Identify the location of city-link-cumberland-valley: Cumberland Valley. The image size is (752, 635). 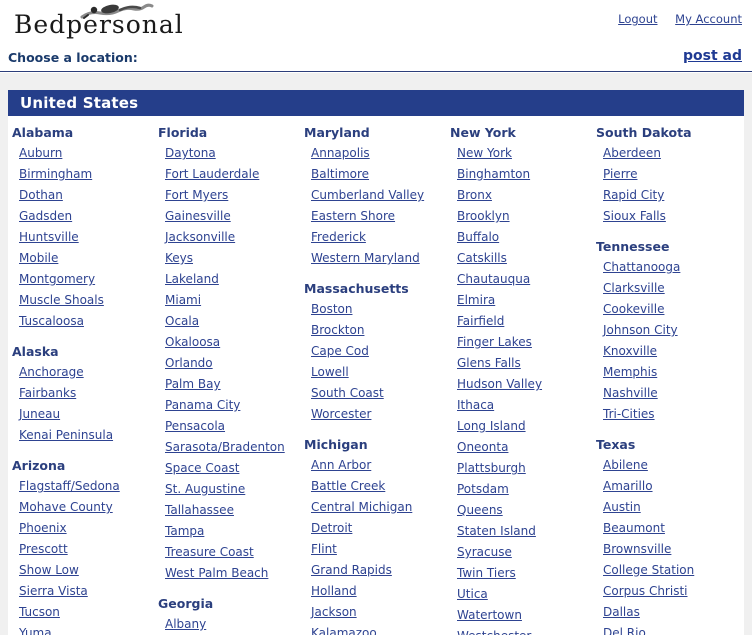
(368, 195).